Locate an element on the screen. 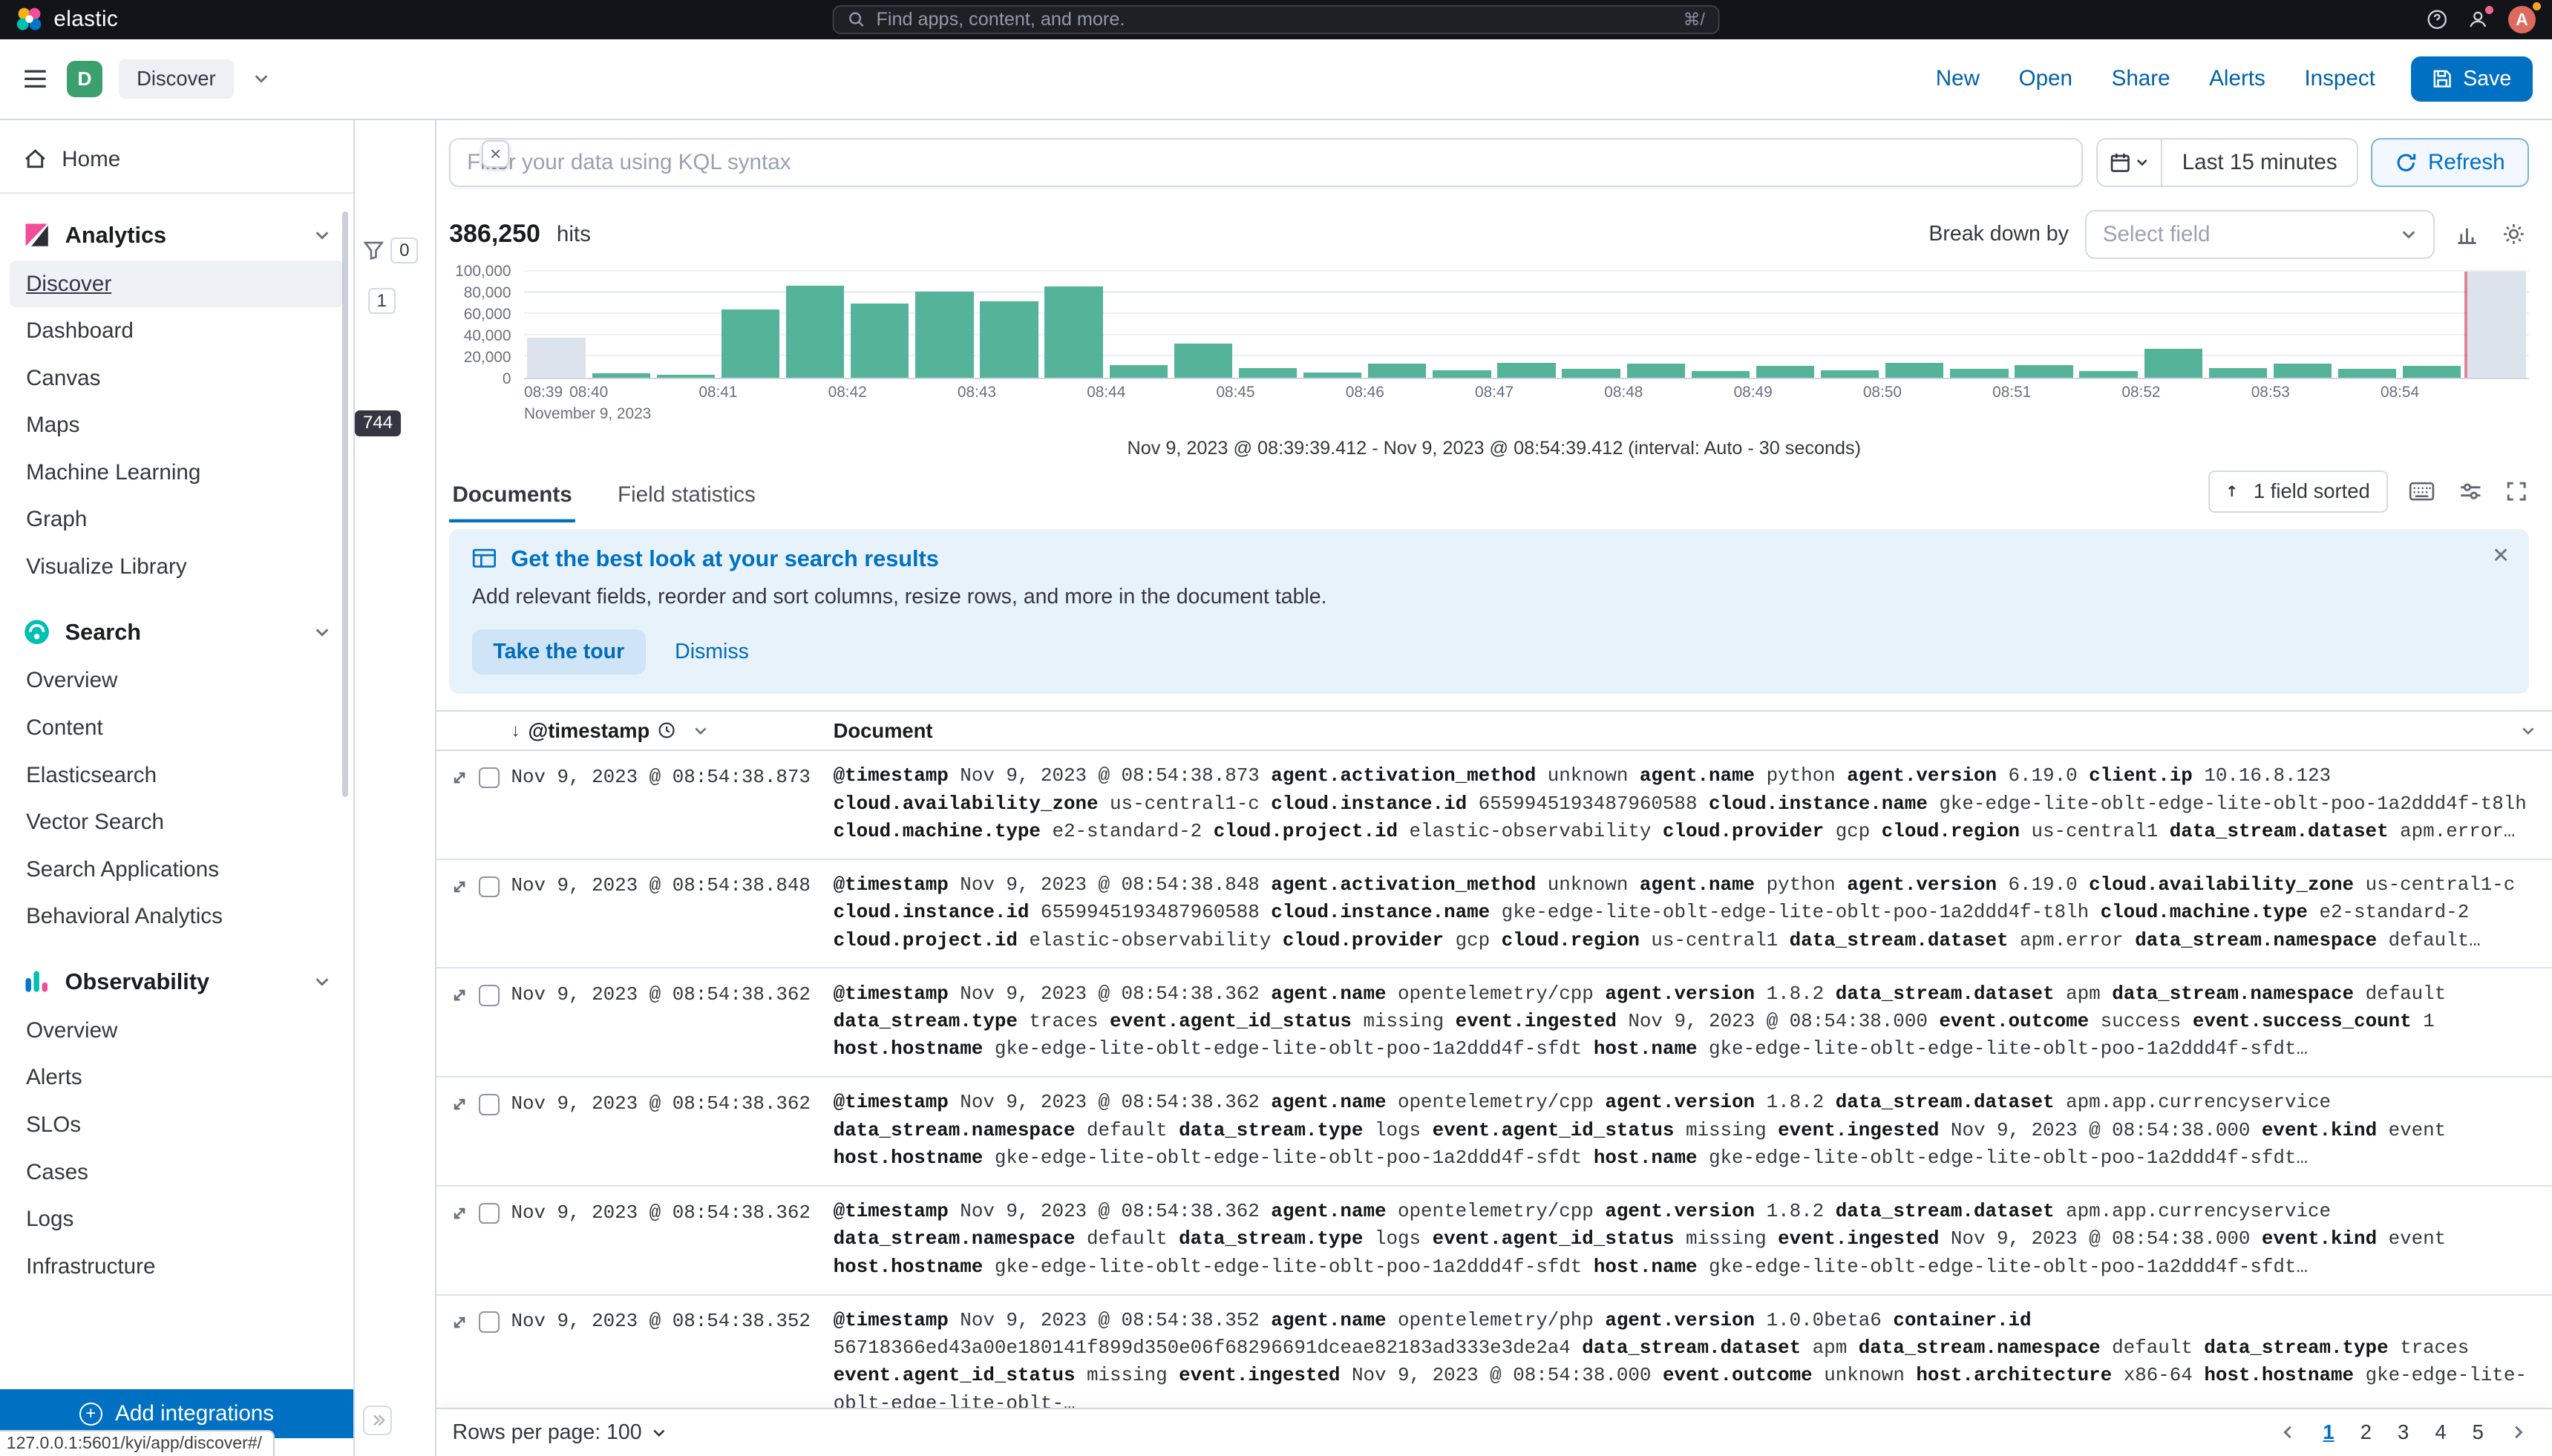 This screenshot has width=2552, height=1456. next-page-icon is located at coordinates (2518, 1432).